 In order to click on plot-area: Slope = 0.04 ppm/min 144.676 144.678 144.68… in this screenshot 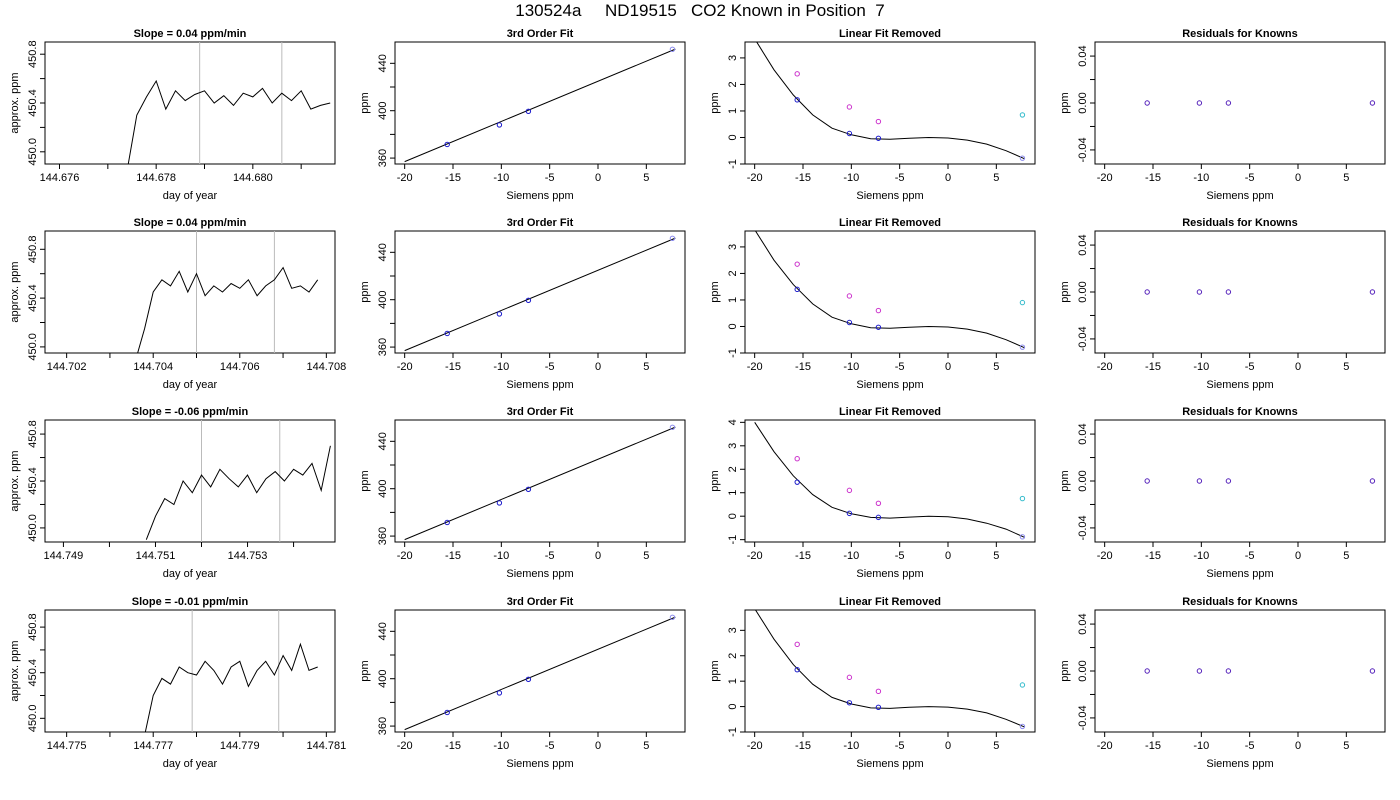, I will do `click(172, 115)`.